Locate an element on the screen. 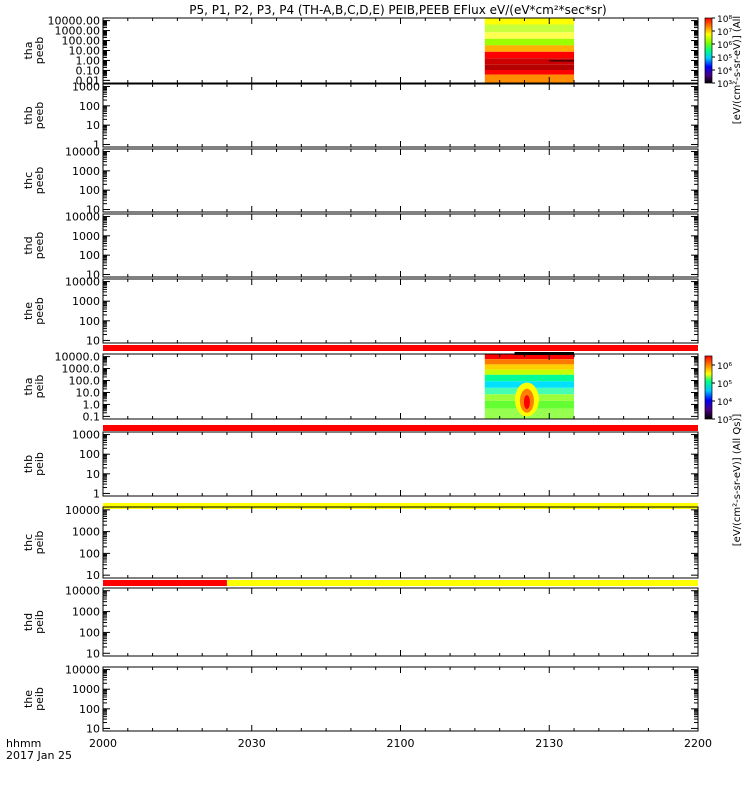  y-tick-label: 1 is located at coordinates (96, 144).